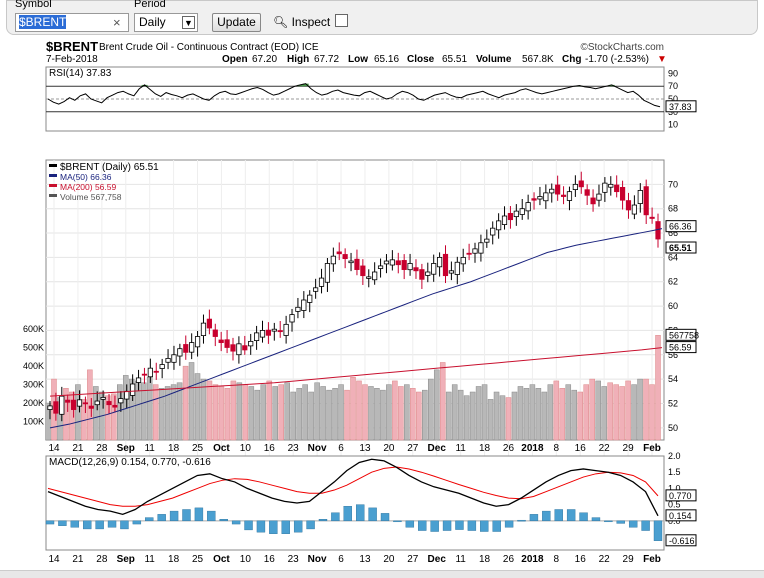 Image resolution: width=764 pixels, height=578 pixels. Describe the element at coordinates (86, 177) in the screenshot. I see `legend-entry: MA(50) 66.36` at that location.